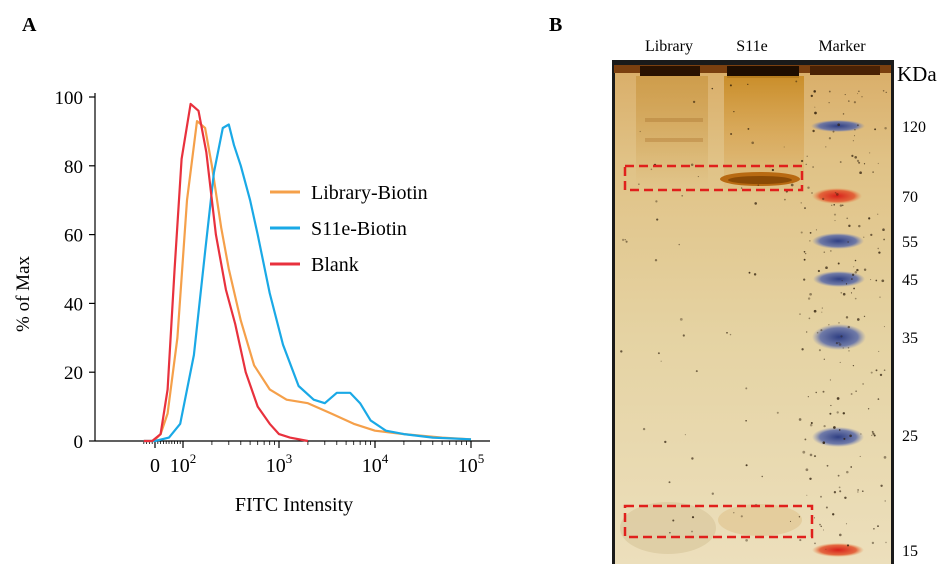 The height and width of the screenshot is (564, 950). I want to click on highlight-box-upper, so click(713, 178).